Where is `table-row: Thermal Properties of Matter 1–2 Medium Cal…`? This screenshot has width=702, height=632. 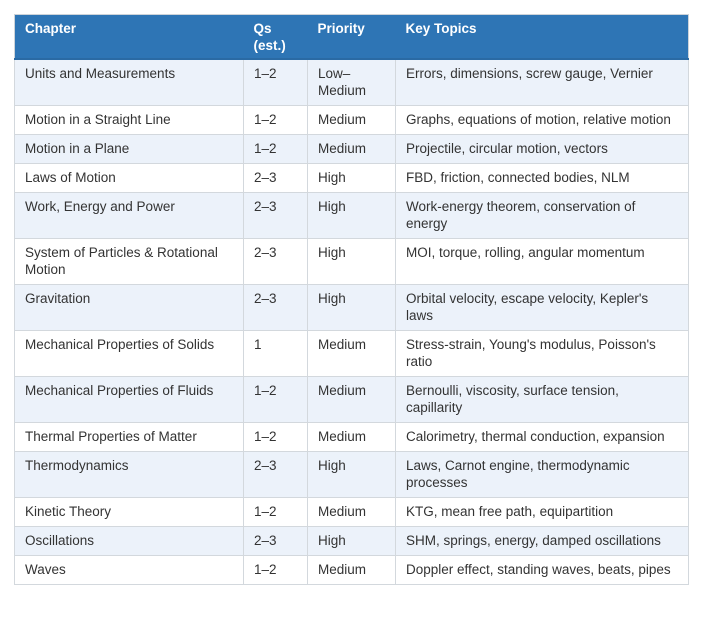
table-row: Thermal Properties of Matter 1–2 Medium Cal… is located at coordinates (351, 437).